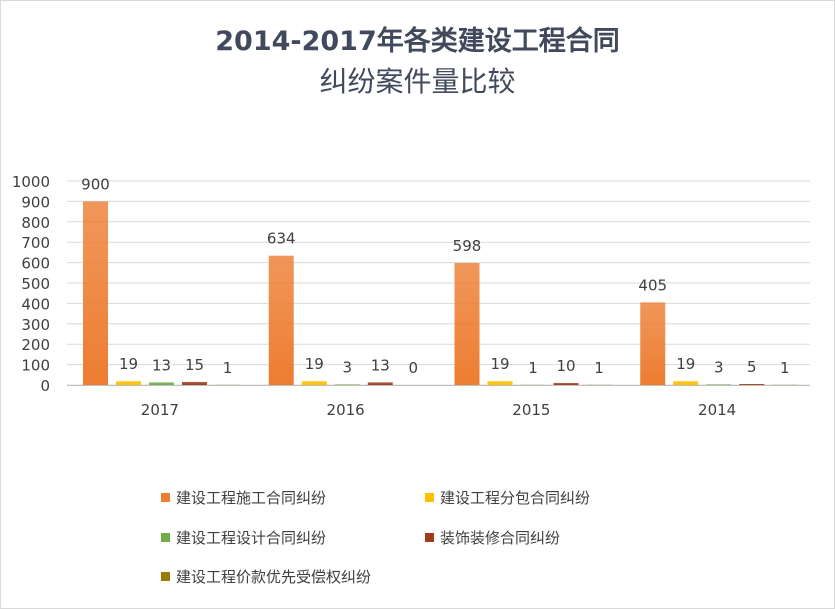 The height and width of the screenshot is (609, 835). Describe the element at coordinates (346, 410) in the screenshot. I see `x-tick-label: 2016` at that location.